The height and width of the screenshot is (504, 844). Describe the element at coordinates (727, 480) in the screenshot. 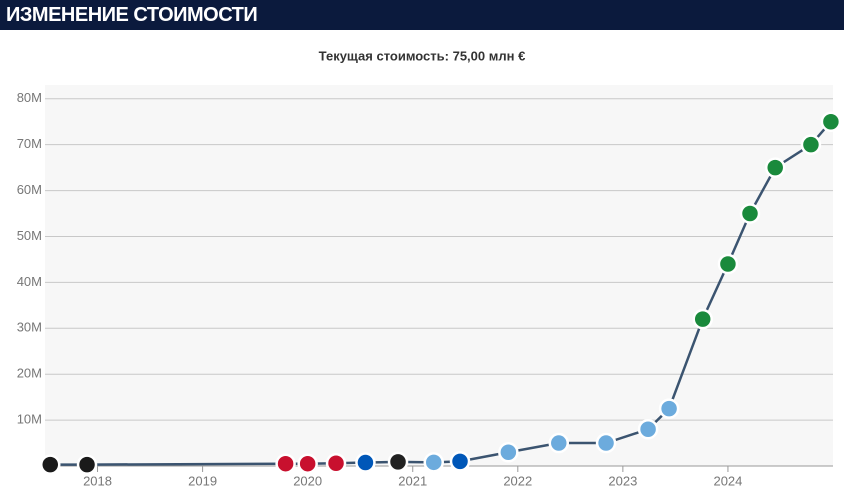

I see `x-tick-label: 2024` at that location.